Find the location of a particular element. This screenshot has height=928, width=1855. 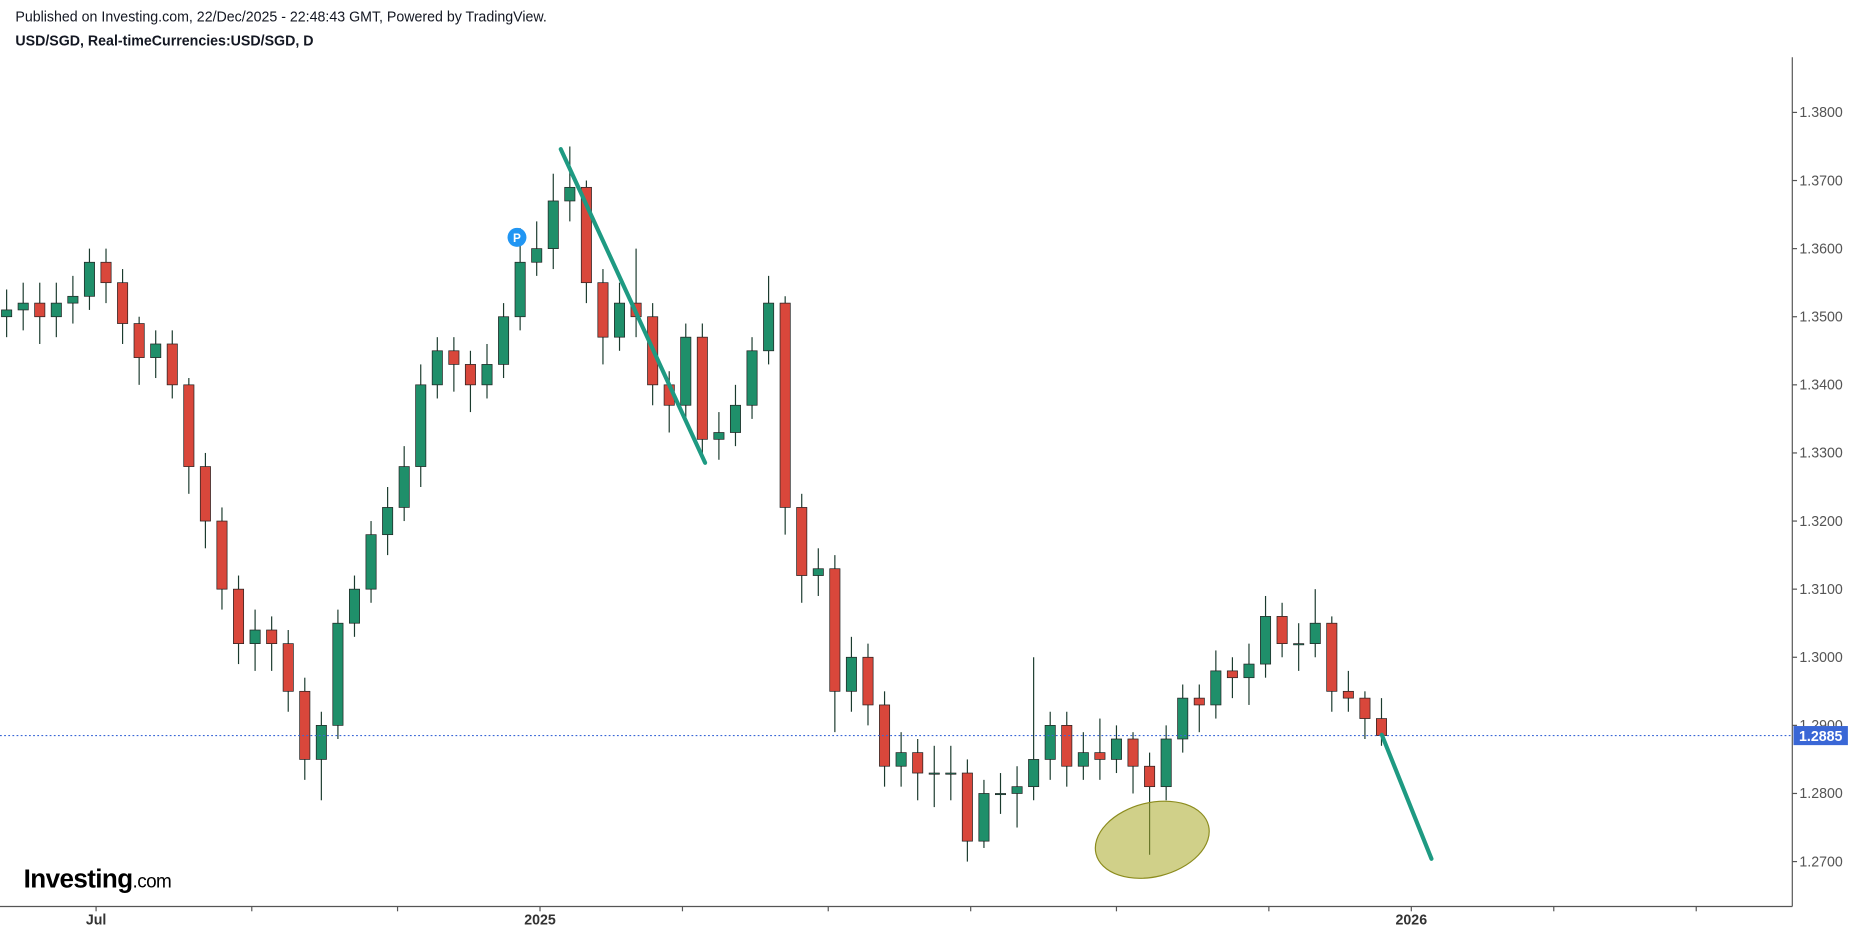

y-tick-label: 1.3000 is located at coordinates (1820, 658).